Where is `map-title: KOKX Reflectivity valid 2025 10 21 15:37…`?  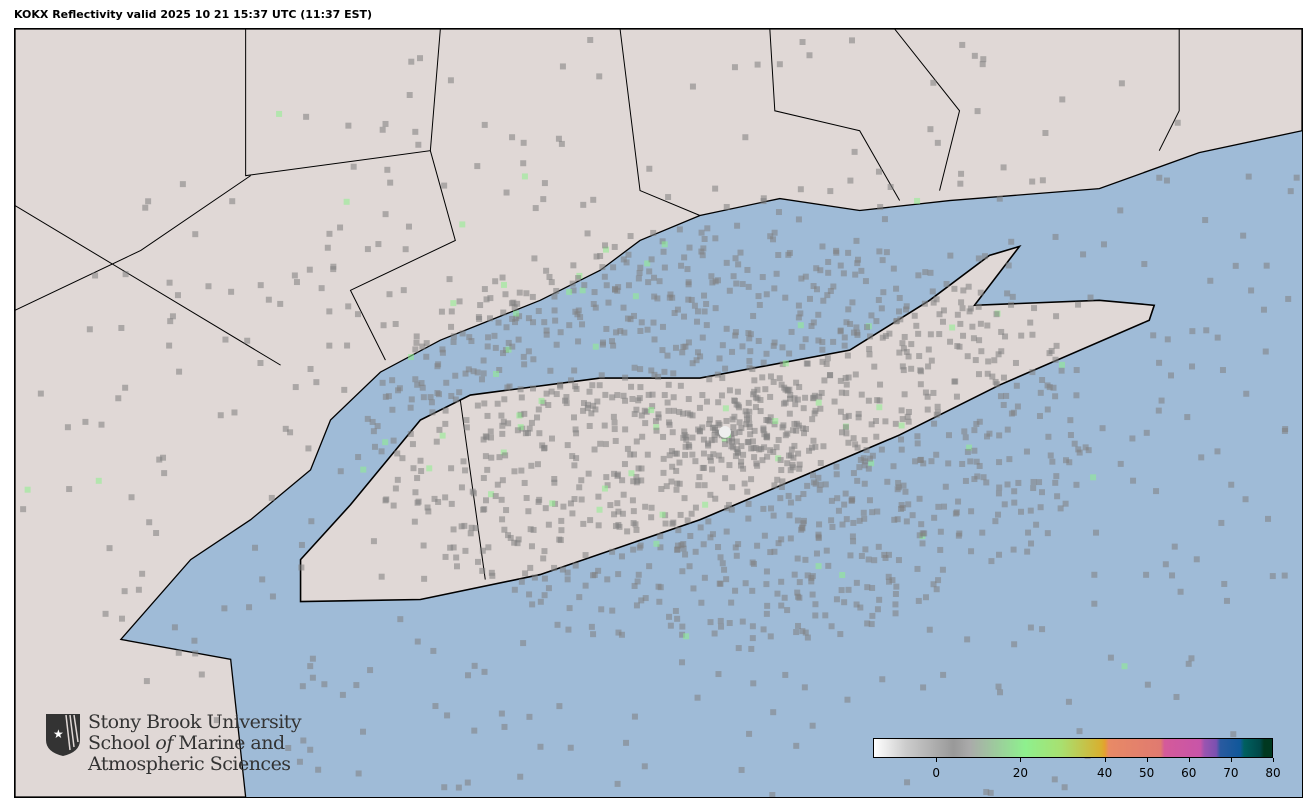
map-title: KOKX Reflectivity valid 2025 10 21 15:37… is located at coordinates (193, 14).